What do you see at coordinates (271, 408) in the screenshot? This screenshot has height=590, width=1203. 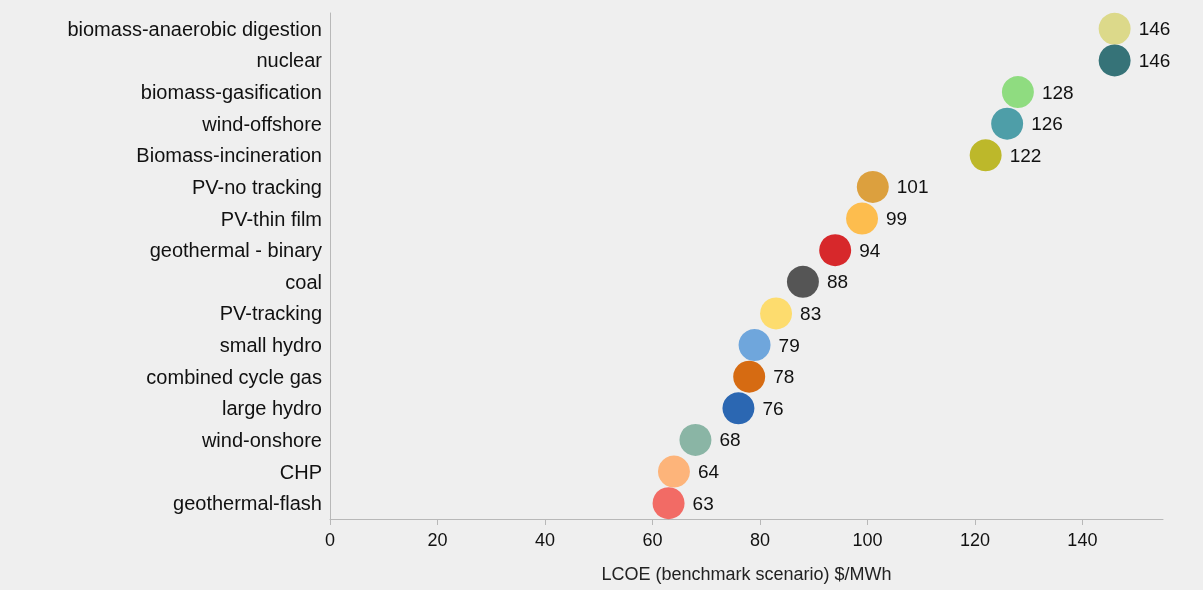 I see `y-tick-label: large hydro` at bounding box center [271, 408].